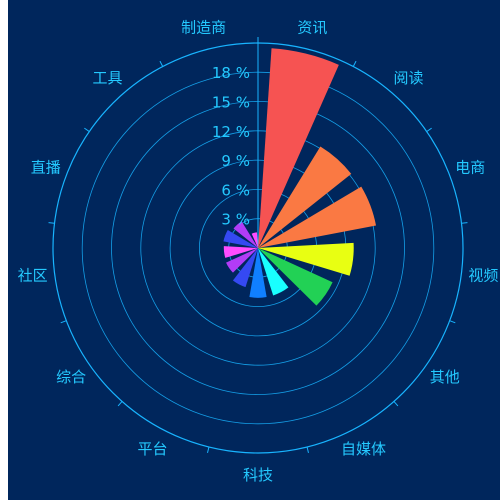  Describe the element at coordinates (317, 217) in the screenshot. I see `bar-电商` at that location.